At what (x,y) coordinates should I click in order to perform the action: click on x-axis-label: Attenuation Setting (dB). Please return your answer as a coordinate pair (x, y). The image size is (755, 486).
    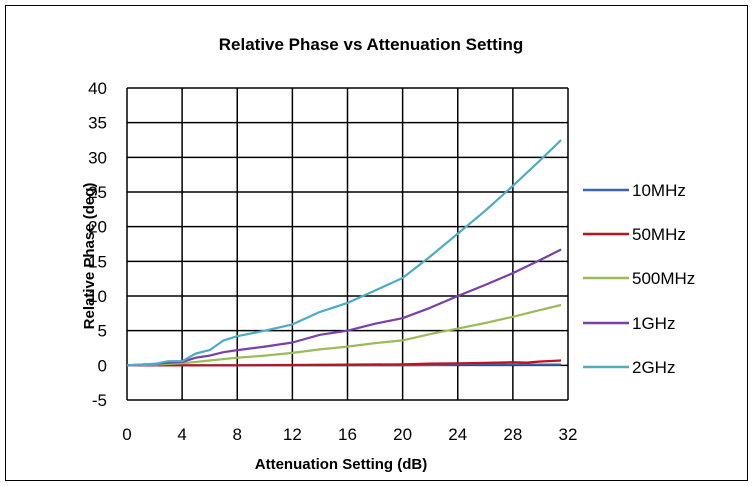
    Looking at the image, I should click on (341, 464).